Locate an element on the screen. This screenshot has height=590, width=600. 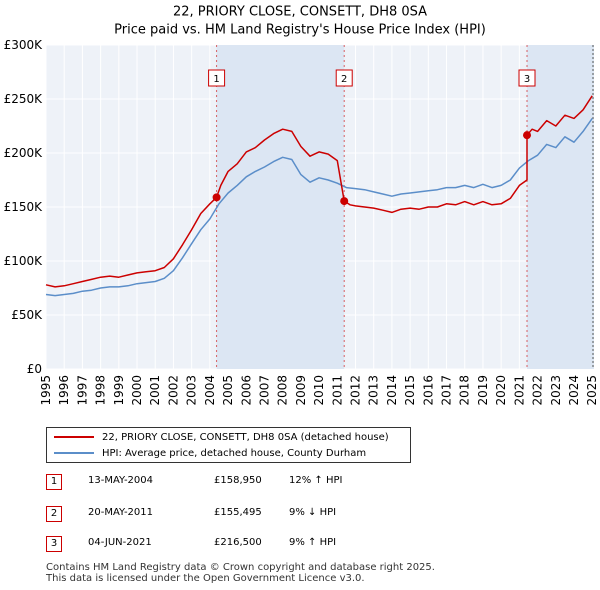
x-tick-label: 2009 is located at coordinates (301, 390).